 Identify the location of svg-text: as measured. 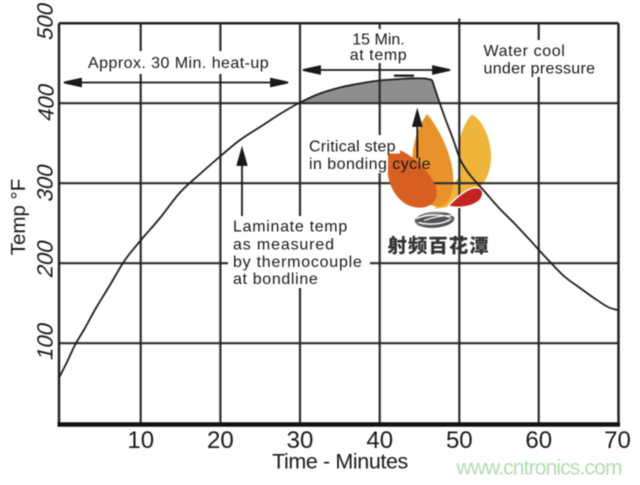
(284, 245).